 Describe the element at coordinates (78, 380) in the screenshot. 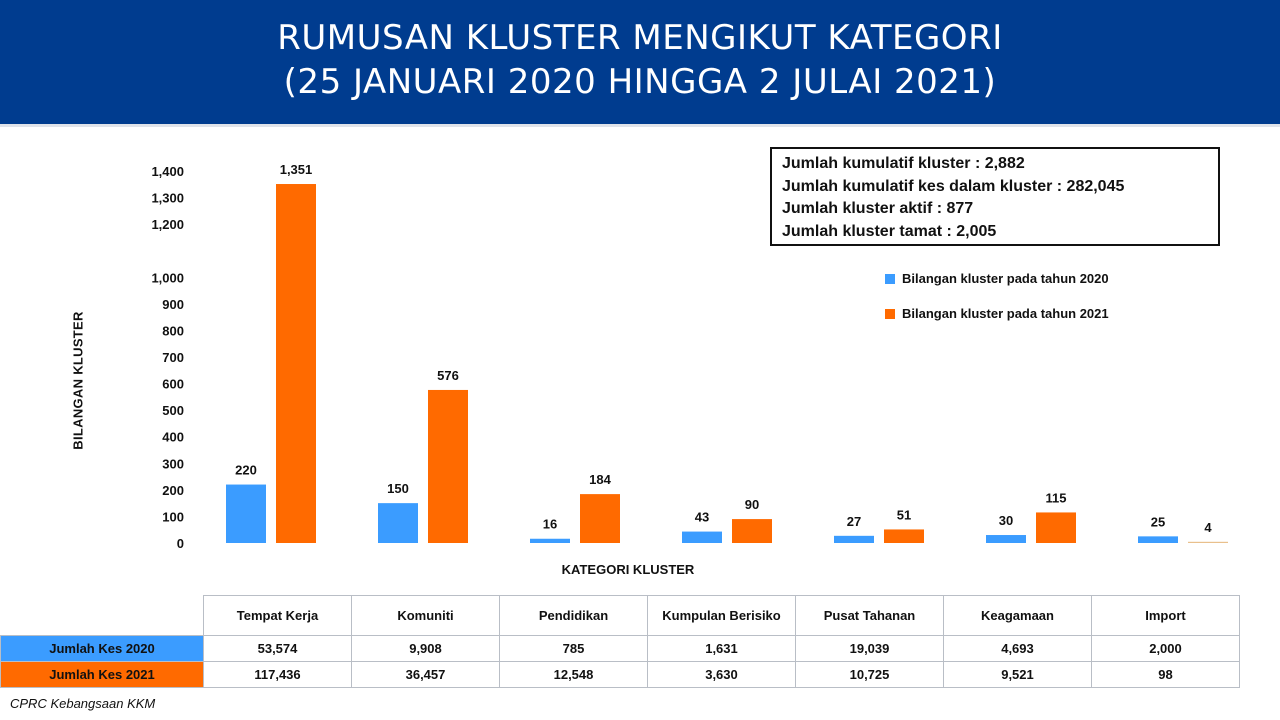

I see `y-axis-label: BILANGAN KLUSTER` at that location.